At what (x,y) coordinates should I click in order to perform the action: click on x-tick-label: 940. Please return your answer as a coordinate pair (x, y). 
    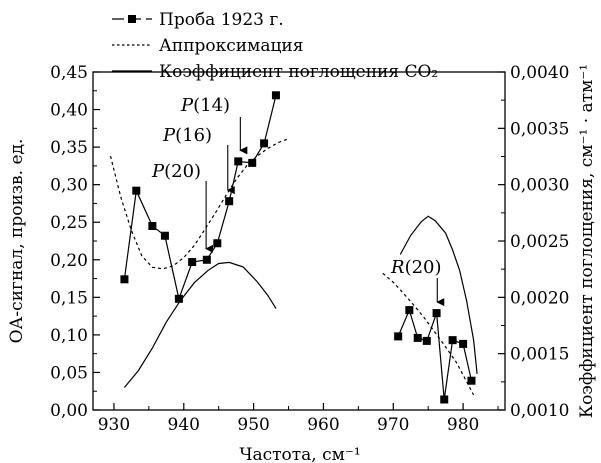
    Looking at the image, I should click on (184, 425).